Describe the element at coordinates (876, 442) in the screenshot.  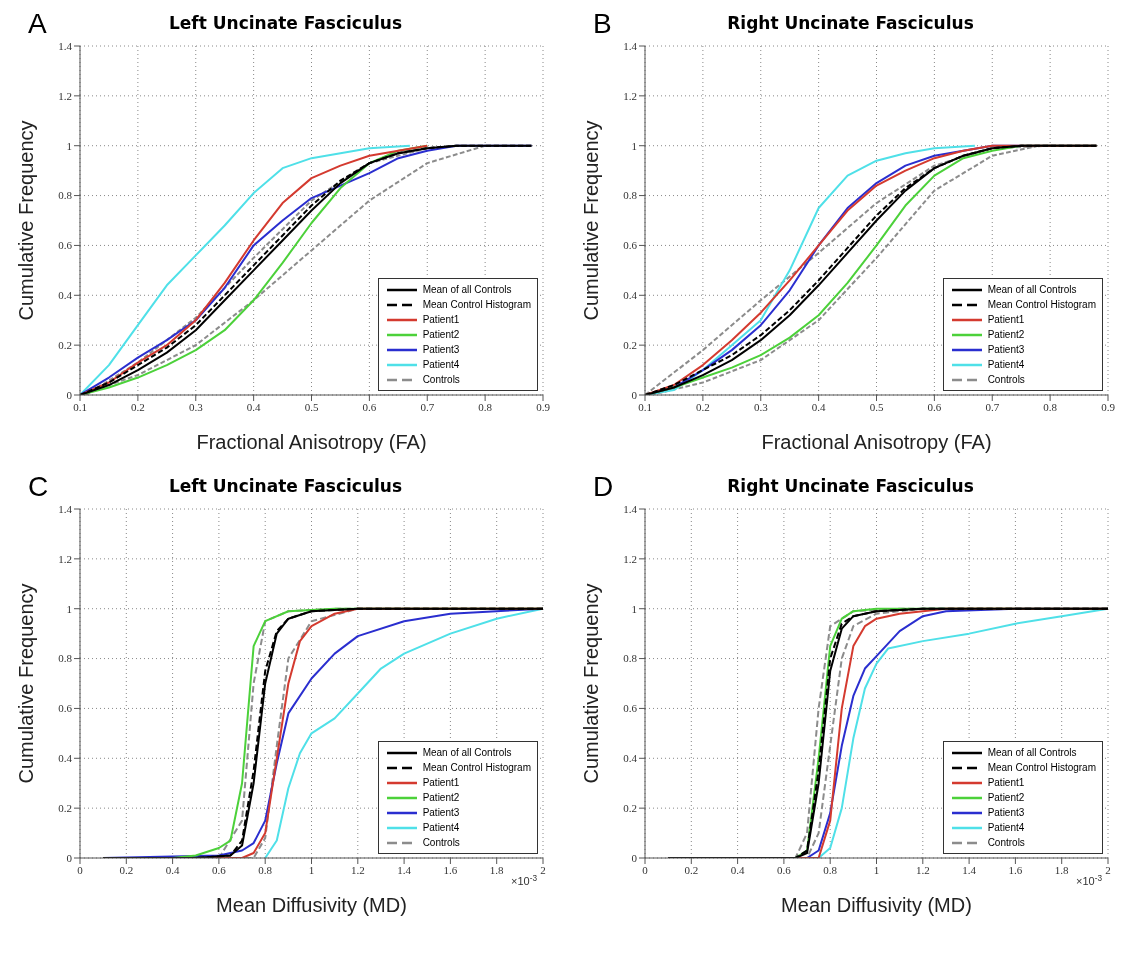
I see `x-axis-title: Fractional Anisotropy (FA)` at that location.